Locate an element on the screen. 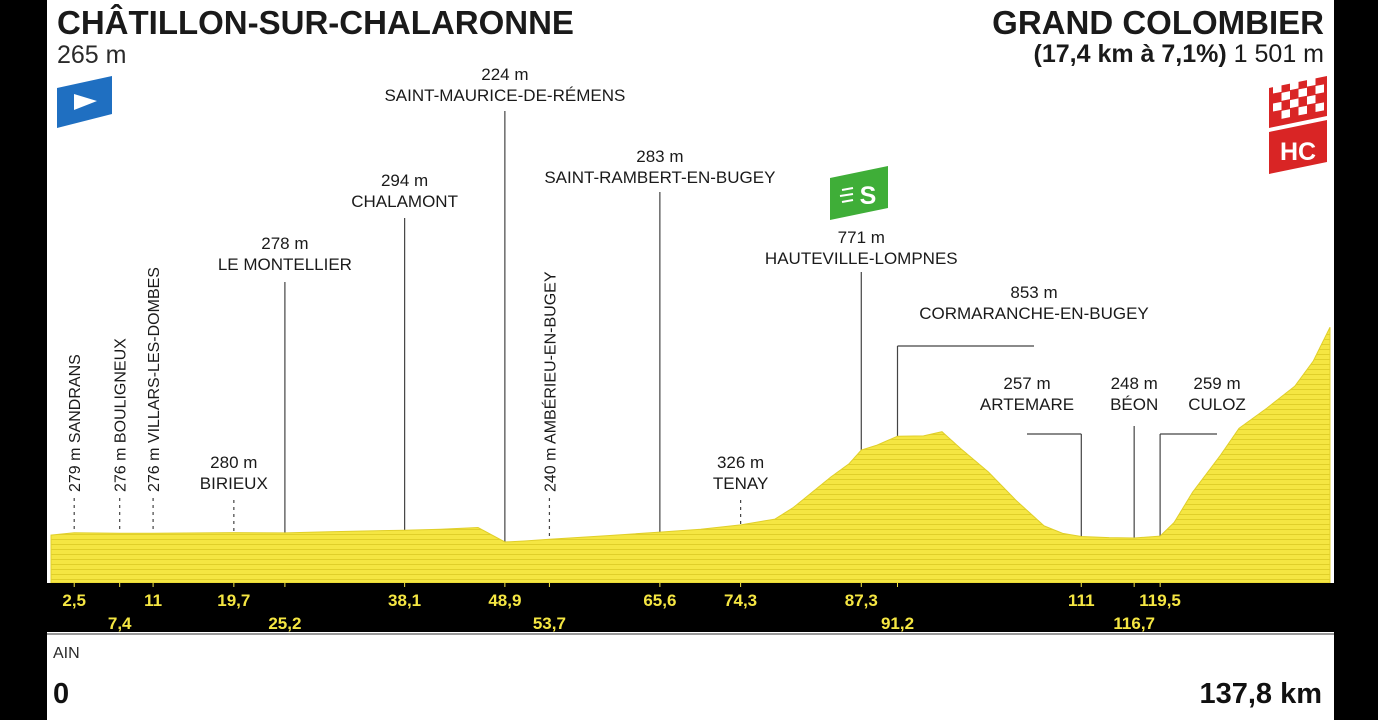 The image size is (1378, 720). location-marker: 276 m BOULIGNEUX is located at coordinates (121, 436).